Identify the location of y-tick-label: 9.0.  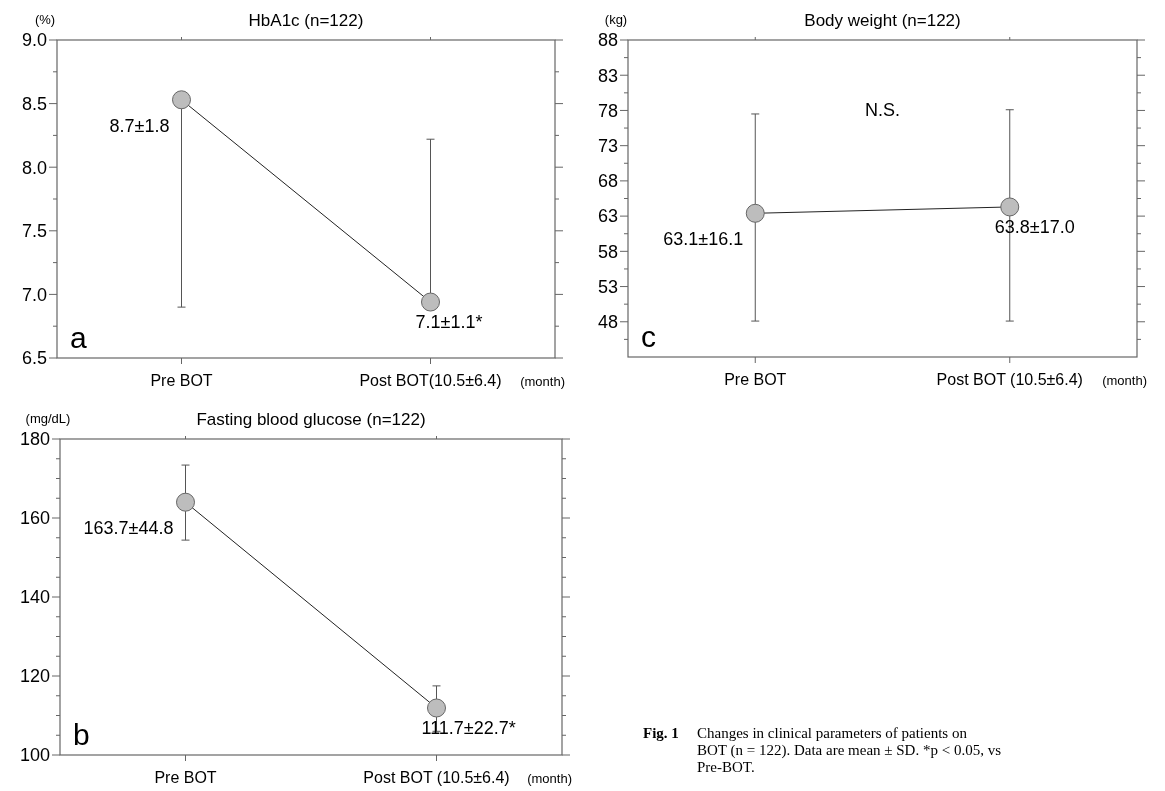
(34, 40).